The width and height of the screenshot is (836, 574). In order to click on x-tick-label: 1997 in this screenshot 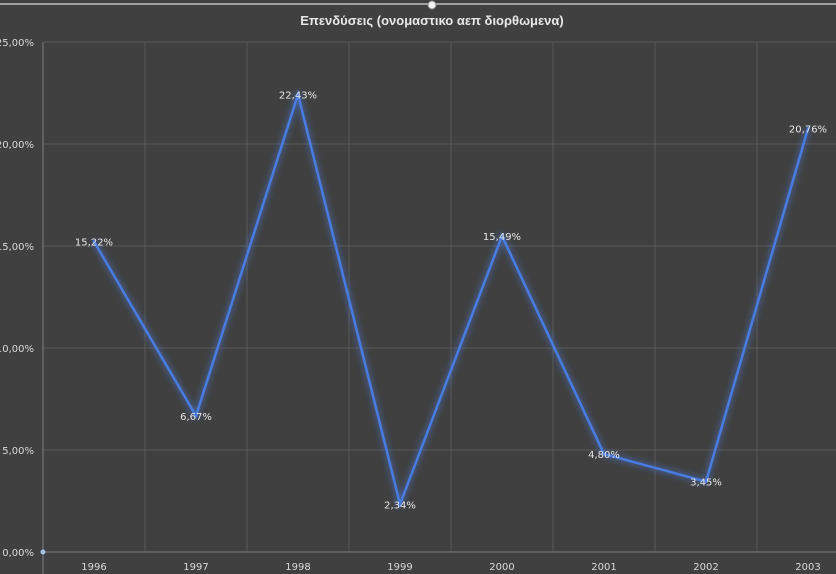, I will do `click(195, 567)`.